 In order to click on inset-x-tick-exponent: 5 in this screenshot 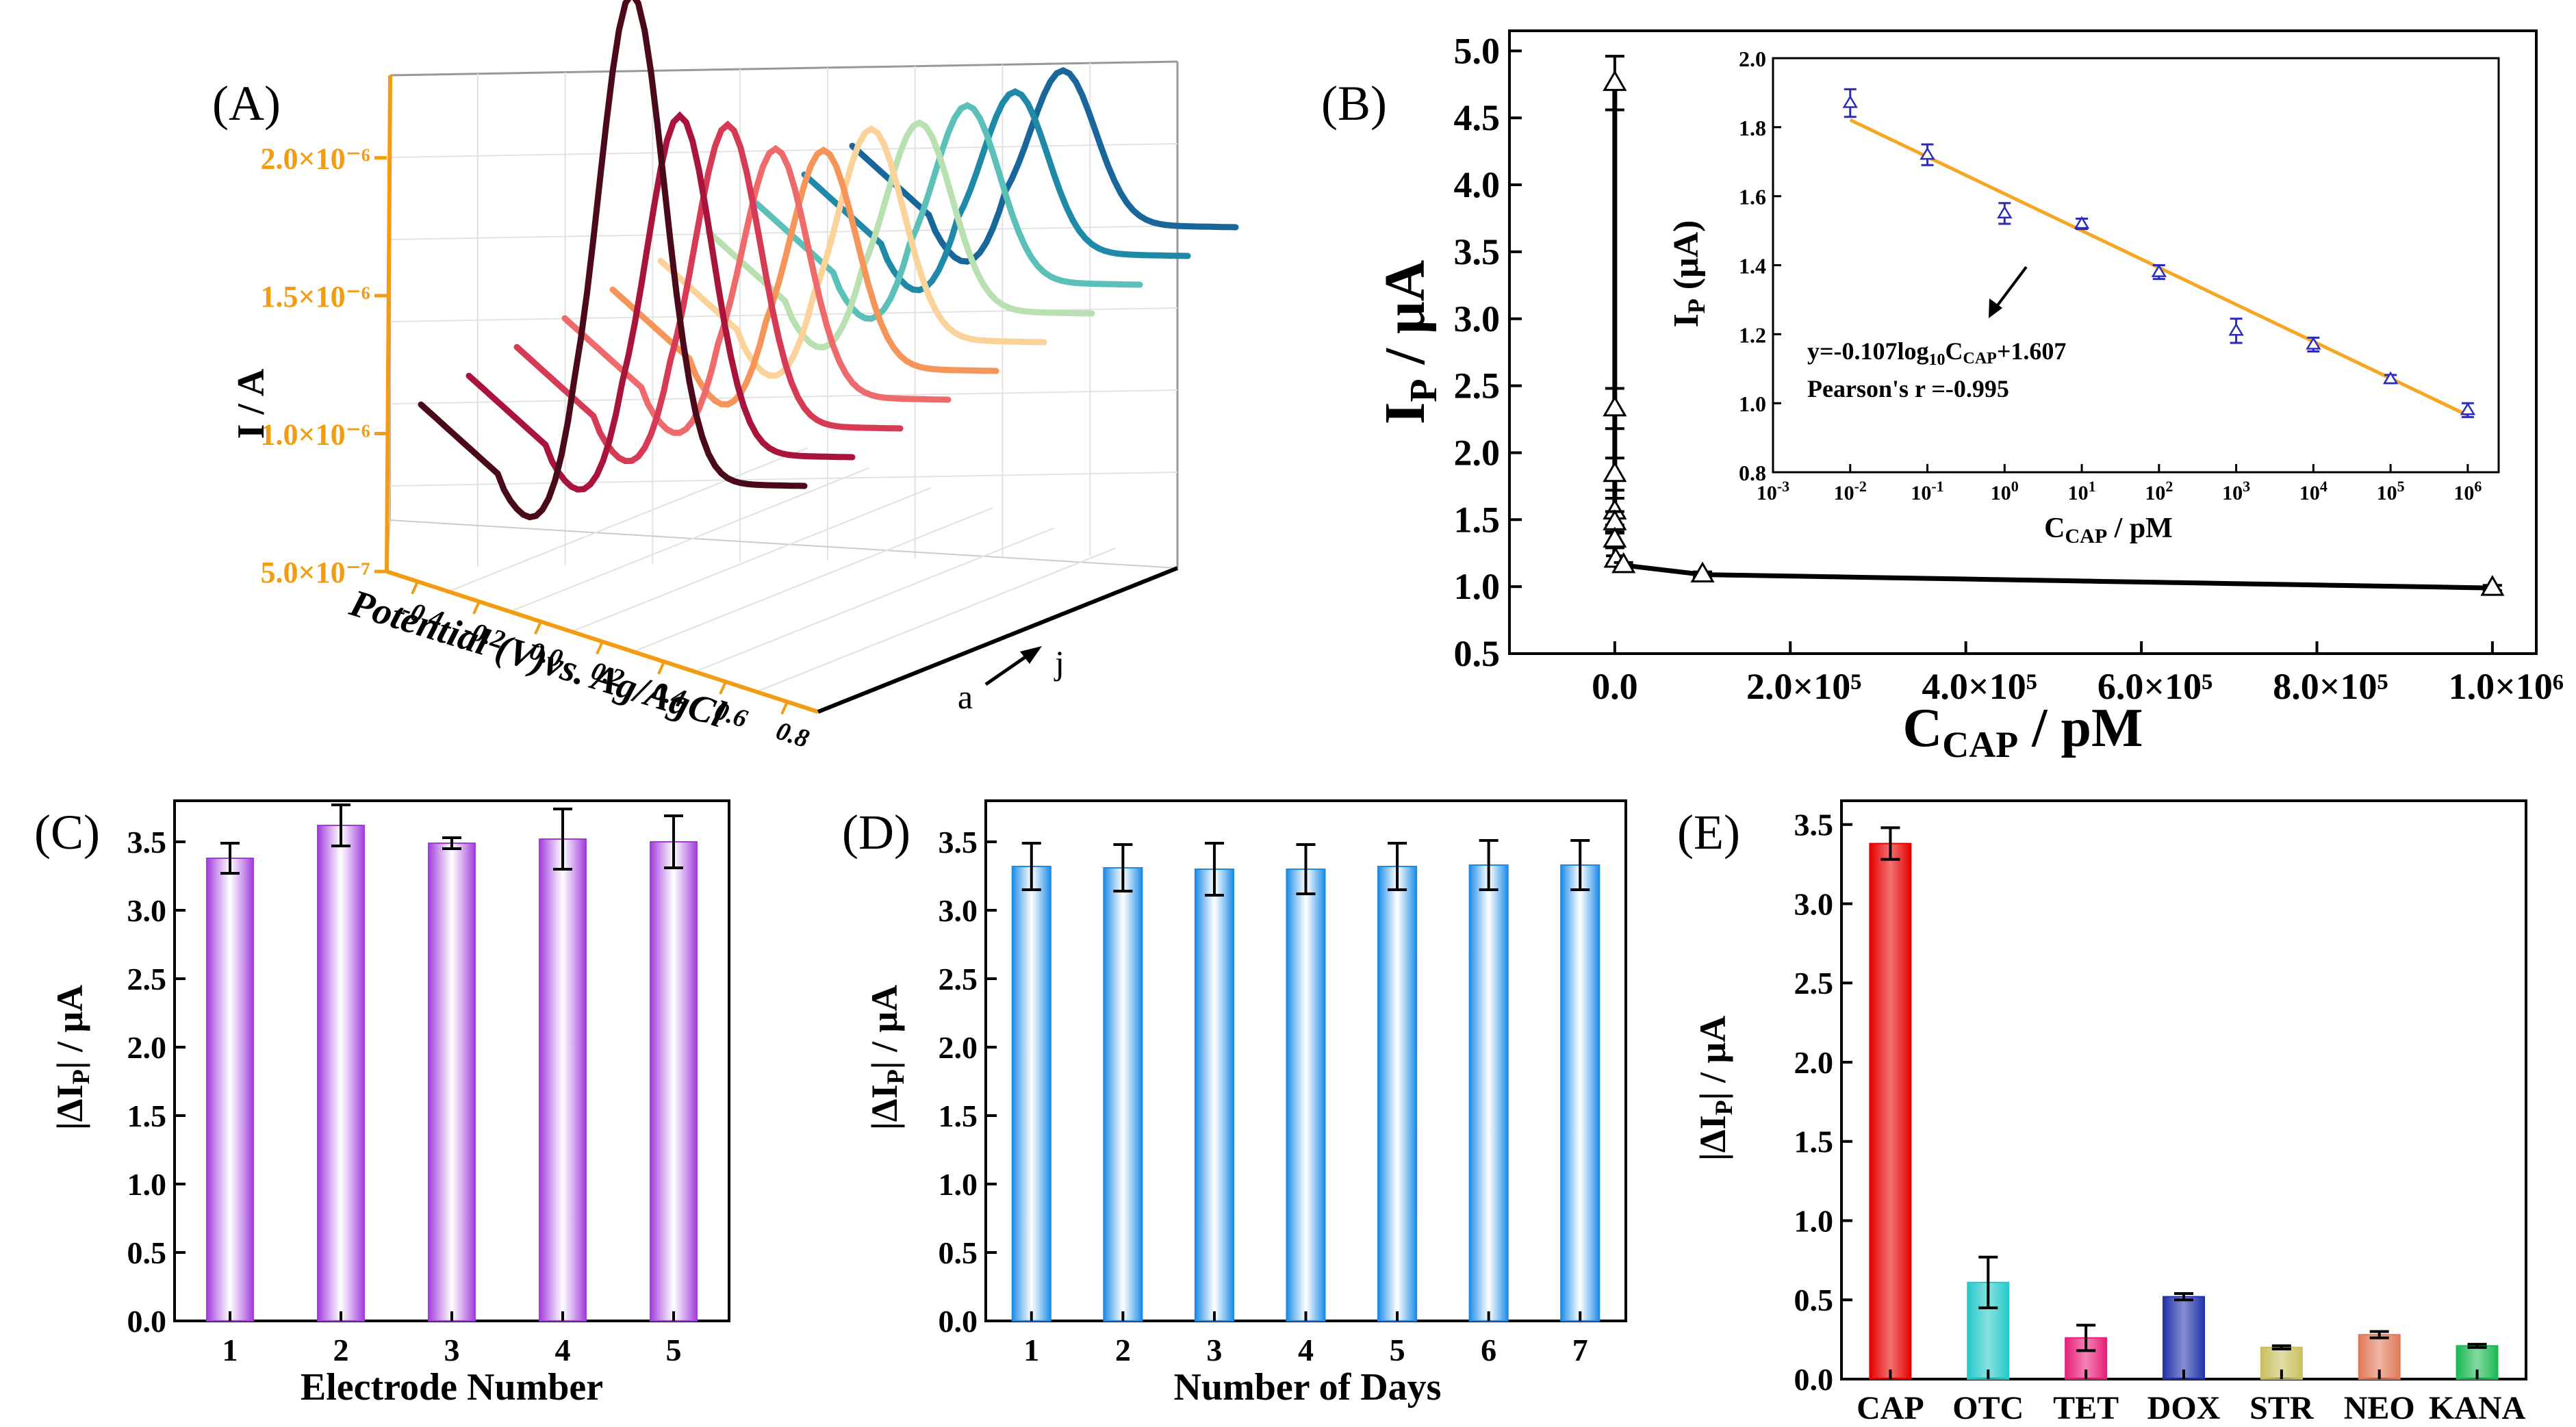, I will do `click(2401, 486)`.